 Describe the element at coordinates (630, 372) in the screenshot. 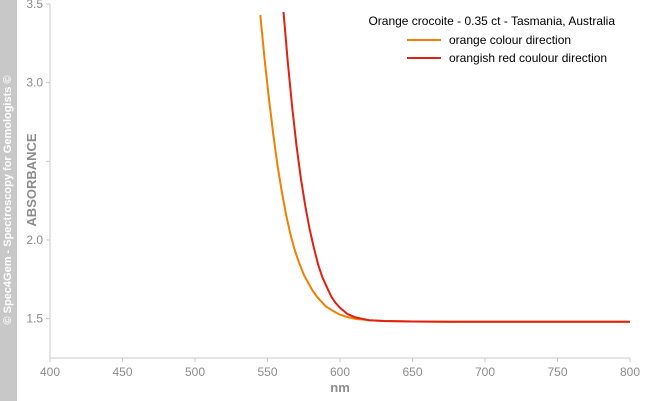

I see `x-tick-label: 800` at that location.